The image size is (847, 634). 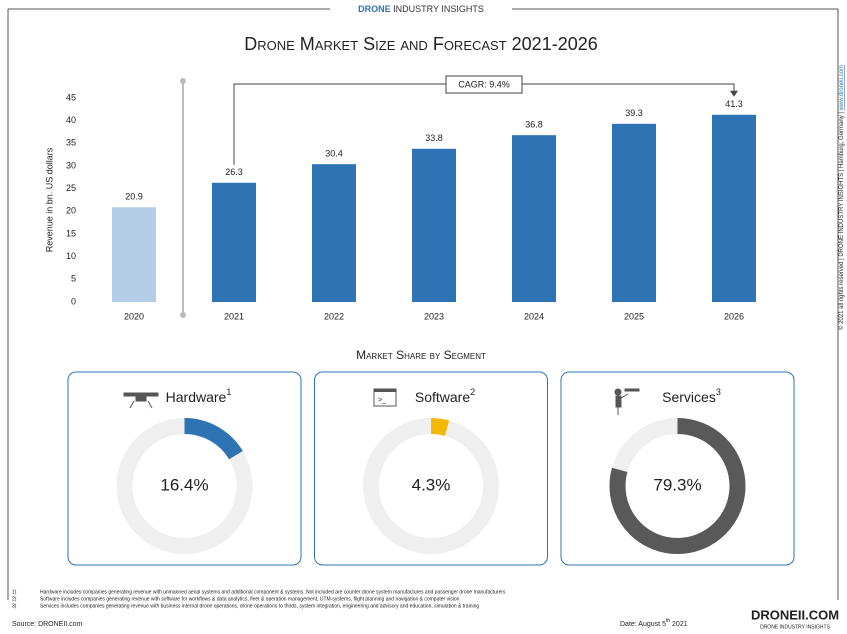 What do you see at coordinates (134, 197) in the screenshot?
I see `data-label: 20.9` at bounding box center [134, 197].